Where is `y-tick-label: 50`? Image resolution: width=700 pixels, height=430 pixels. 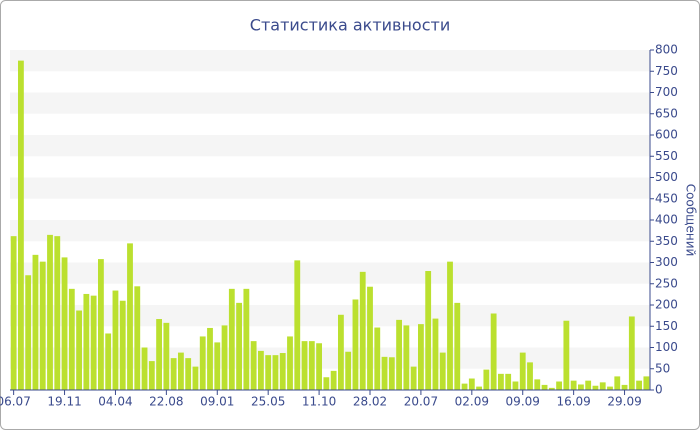 y-tick-label: 50 is located at coordinates (662, 368).